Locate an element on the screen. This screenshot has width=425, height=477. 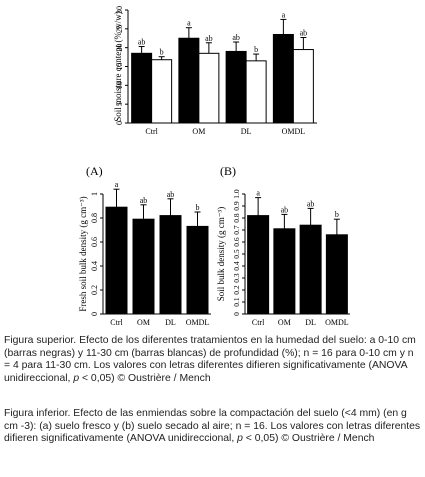
y-axis-label: Fresh soil bulk density (g cm⁻³) is located at coordinates (83, 253).